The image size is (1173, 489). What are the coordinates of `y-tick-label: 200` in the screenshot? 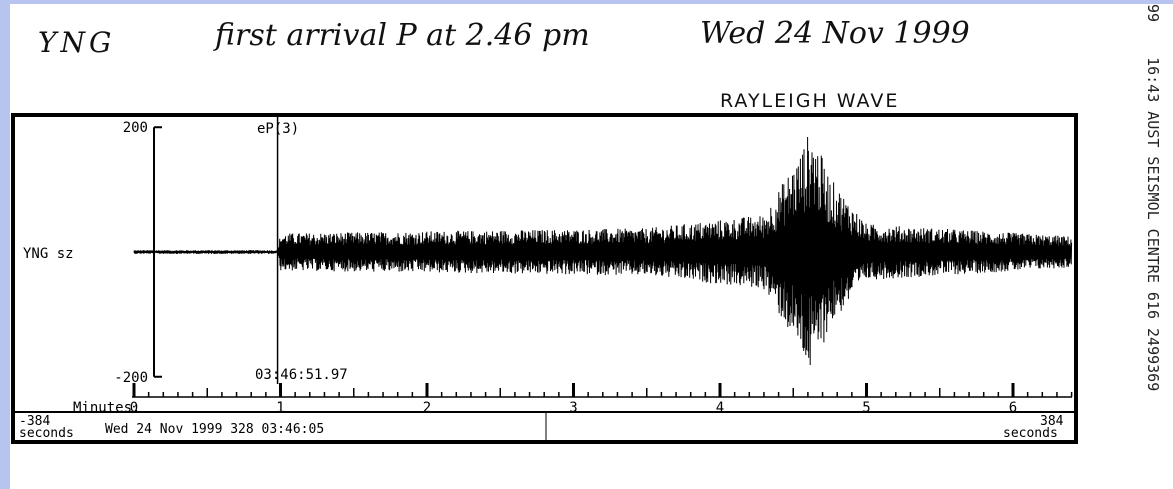 It's located at (135, 128).